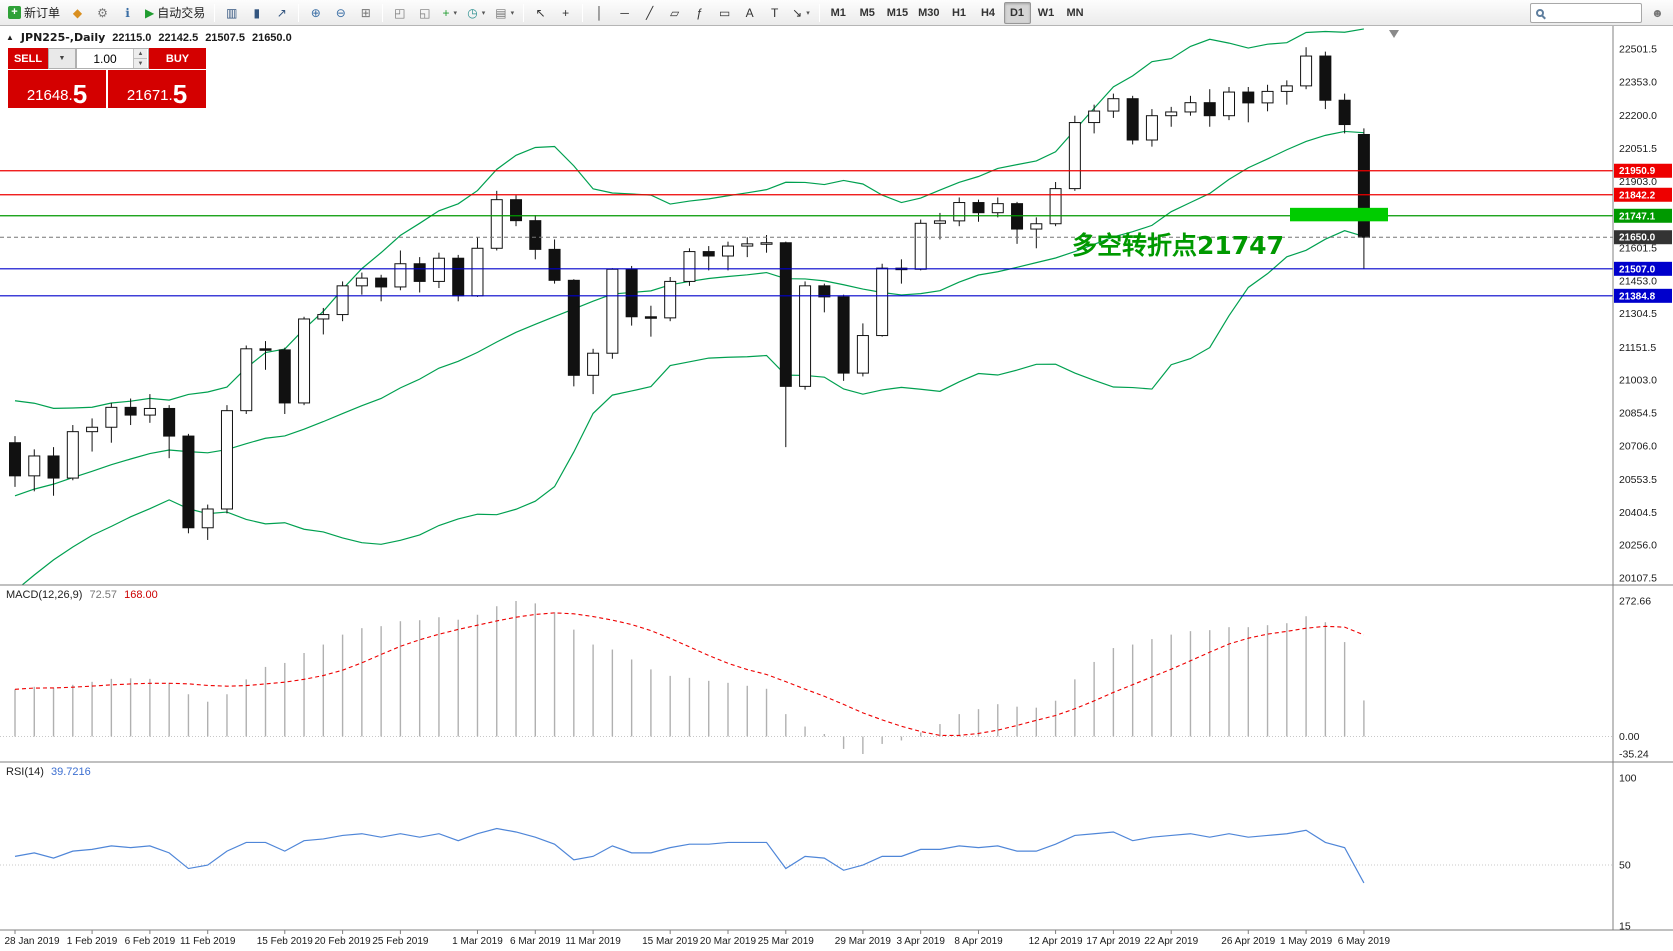  What do you see at coordinates (1178, 245) in the screenshot?
I see `pivot-annotation-text: 多空转折点21747` at bounding box center [1178, 245].